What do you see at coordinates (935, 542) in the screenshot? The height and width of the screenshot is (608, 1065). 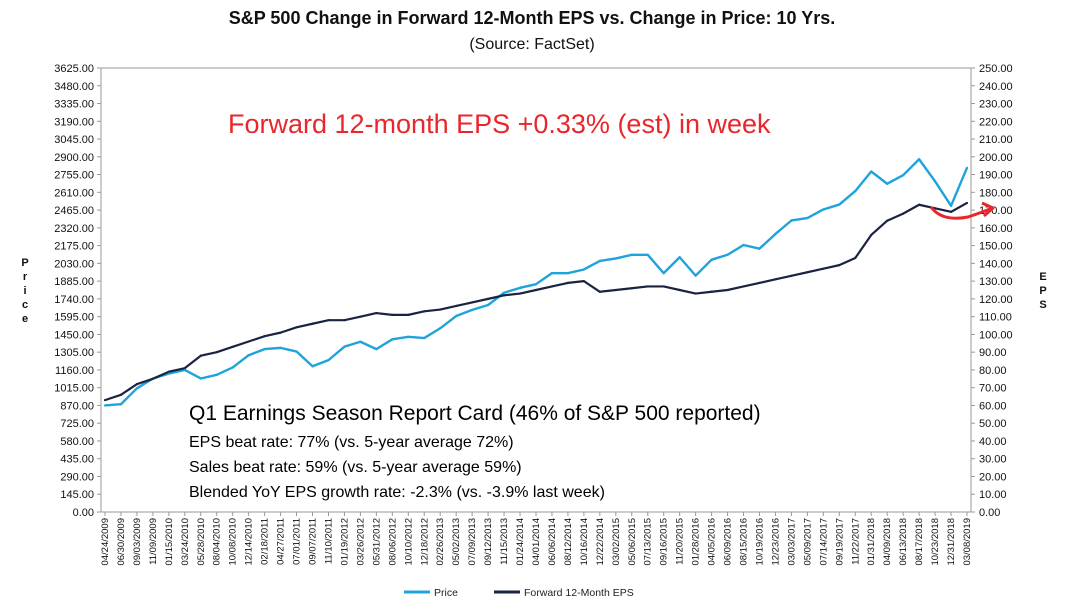 I see `x-tick-label: 10/23/2018` at bounding box center [935, 542].